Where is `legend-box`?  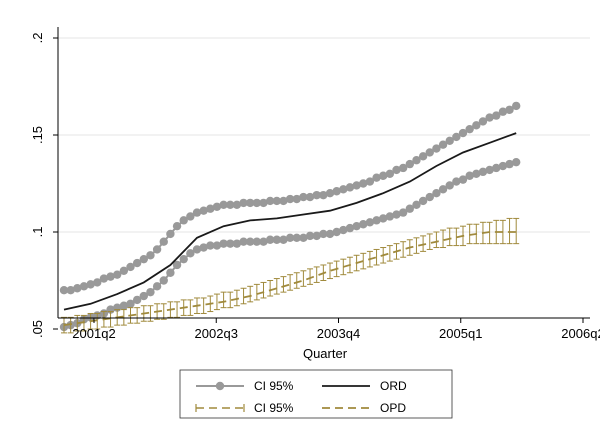
legend-box is located at coordinates (316, 394).